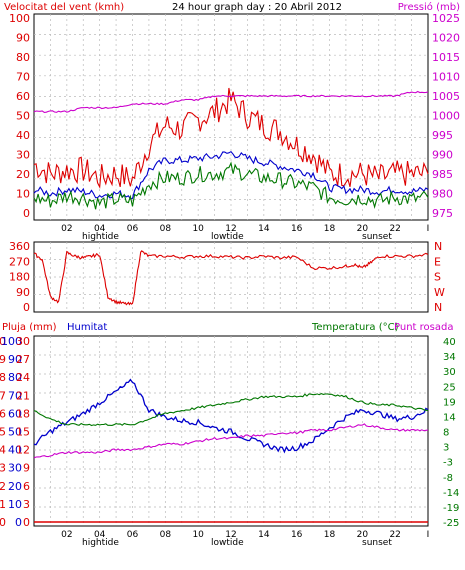 This screenshot has width=465, height=570. What do you see at coordinates (437, 261) in the screenshot?
I see `axis-tick-label: E` at bounding box center [437, 261].